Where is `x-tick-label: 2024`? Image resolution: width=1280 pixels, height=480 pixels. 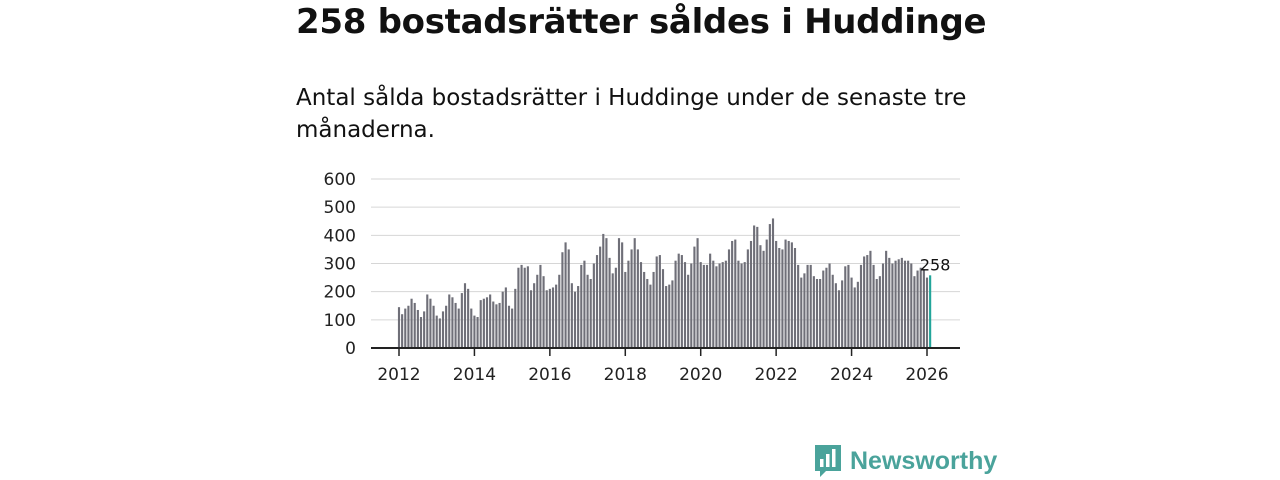 x-tick-label: 2024 is located at coordinates (851, 375).